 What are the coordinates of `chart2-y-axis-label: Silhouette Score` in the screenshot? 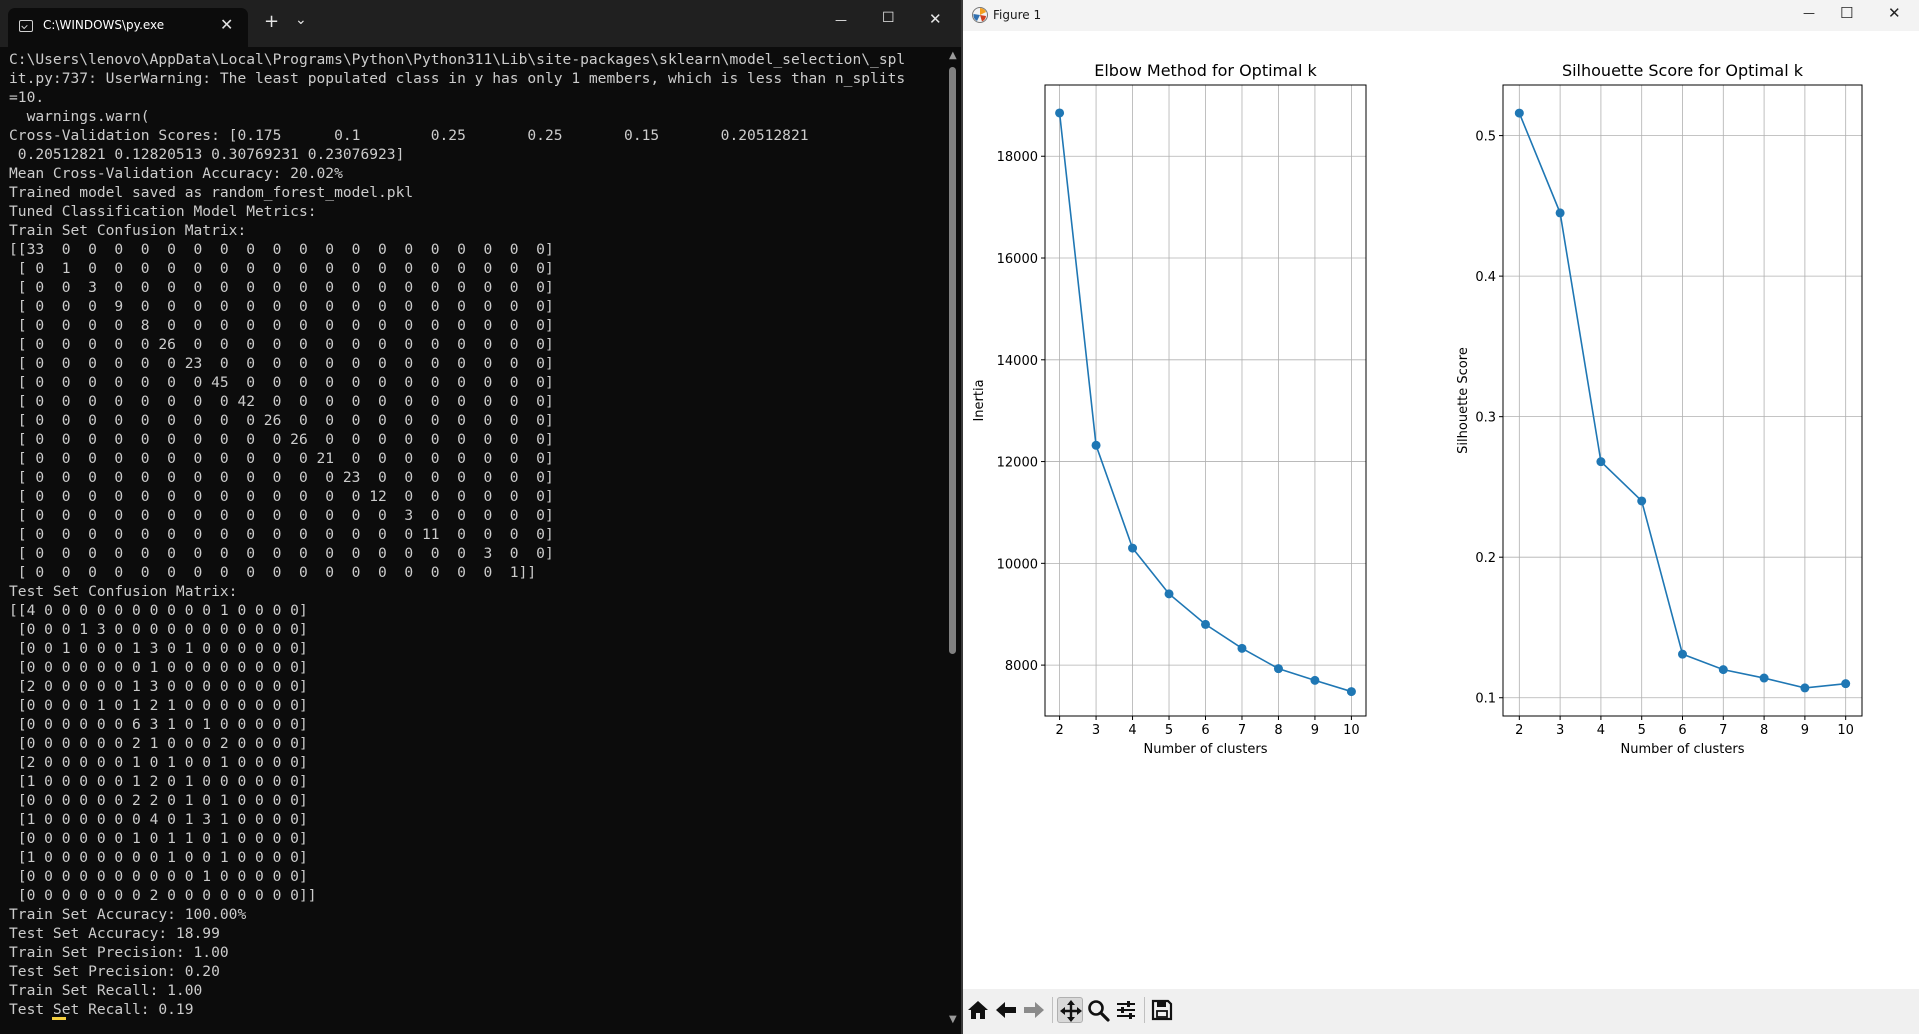 It's located at (1463, 400).